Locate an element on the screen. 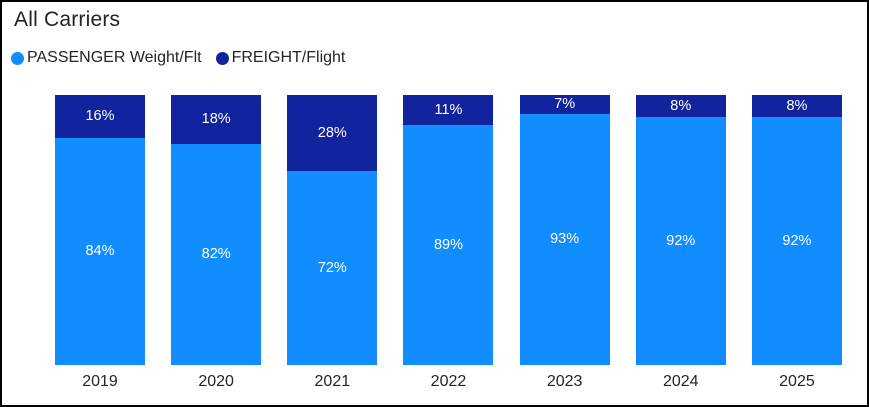 This screenshot has height=407, width=869. x-axis-label-2022: 2022 is located at coordinates (448, 381).